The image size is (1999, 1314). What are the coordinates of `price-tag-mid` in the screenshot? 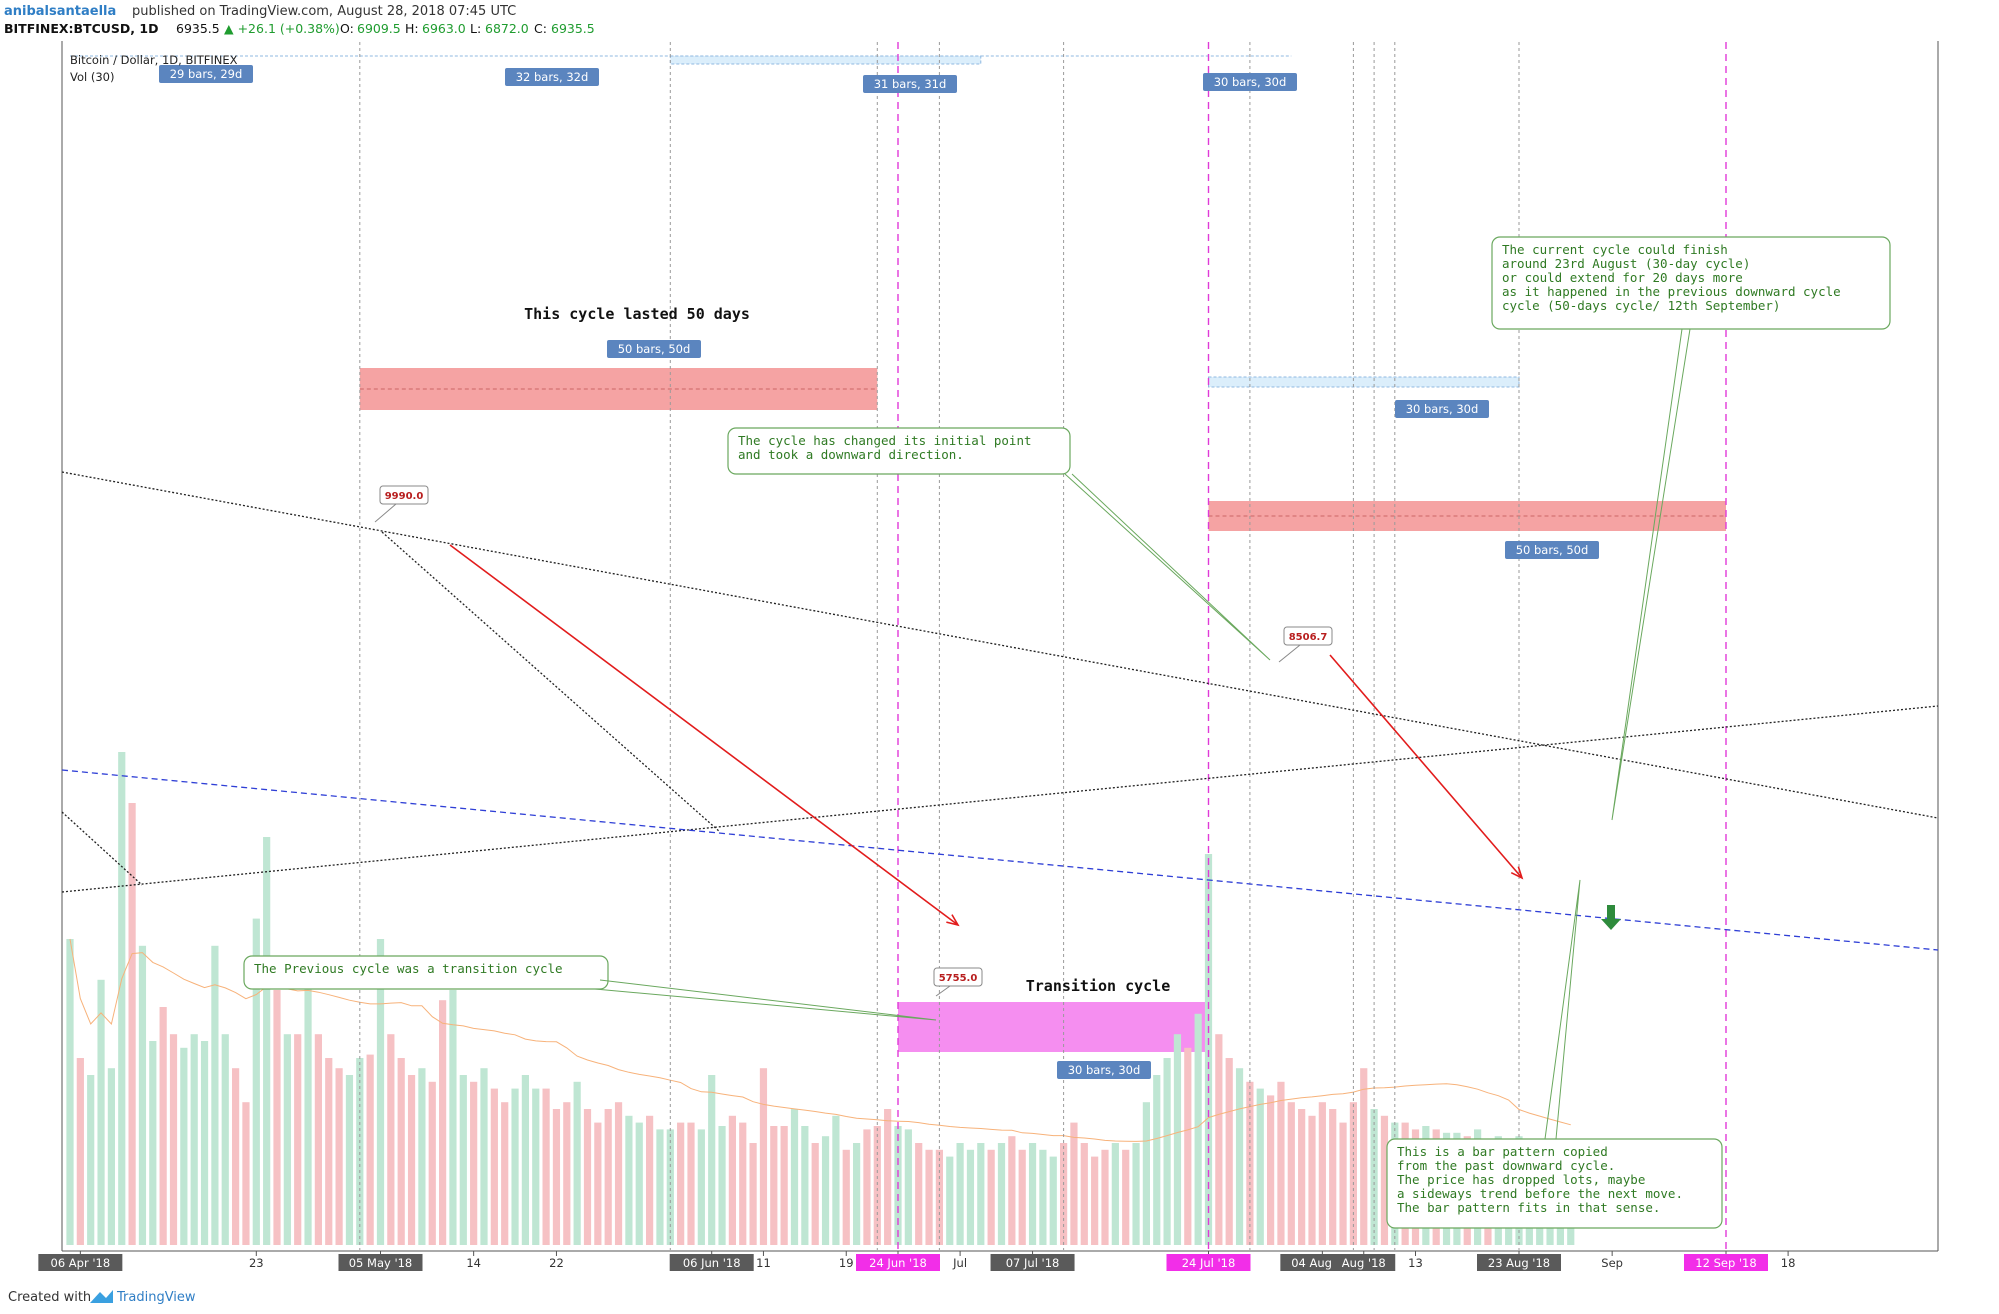 It's located at (1308, 636).